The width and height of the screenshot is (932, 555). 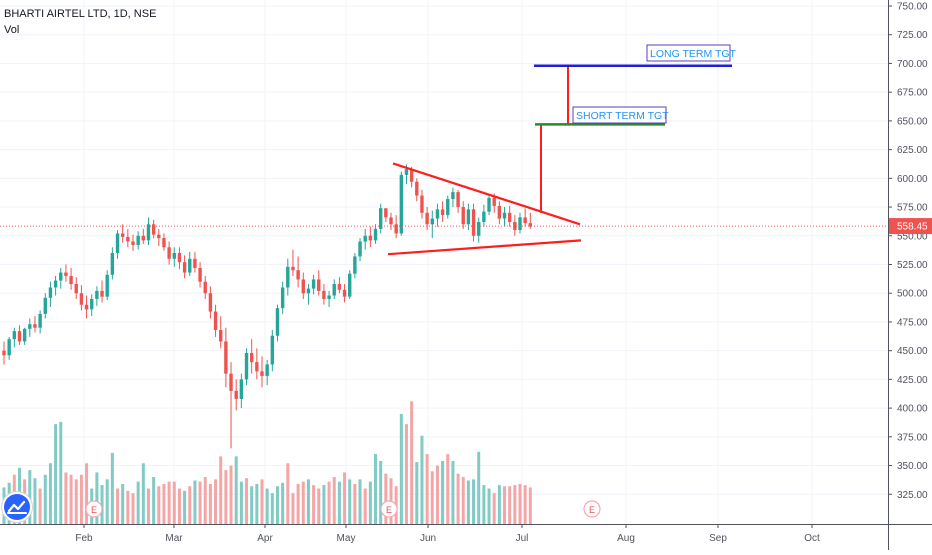 What do you see at coordinates (346, 538) in the screenshot?
I see `time-tick-label: May` at bounding box center [346, 538].